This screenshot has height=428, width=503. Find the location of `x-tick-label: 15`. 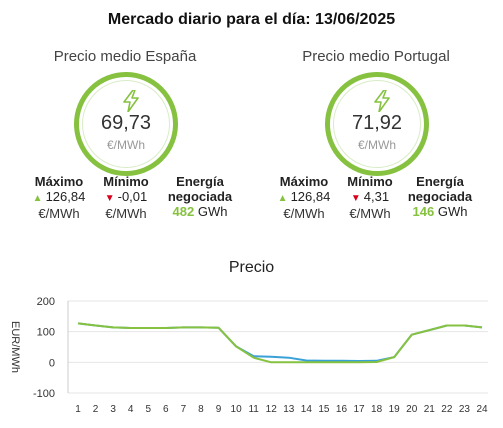

x-tick-label: 15 is located at coordinates (324, 409).